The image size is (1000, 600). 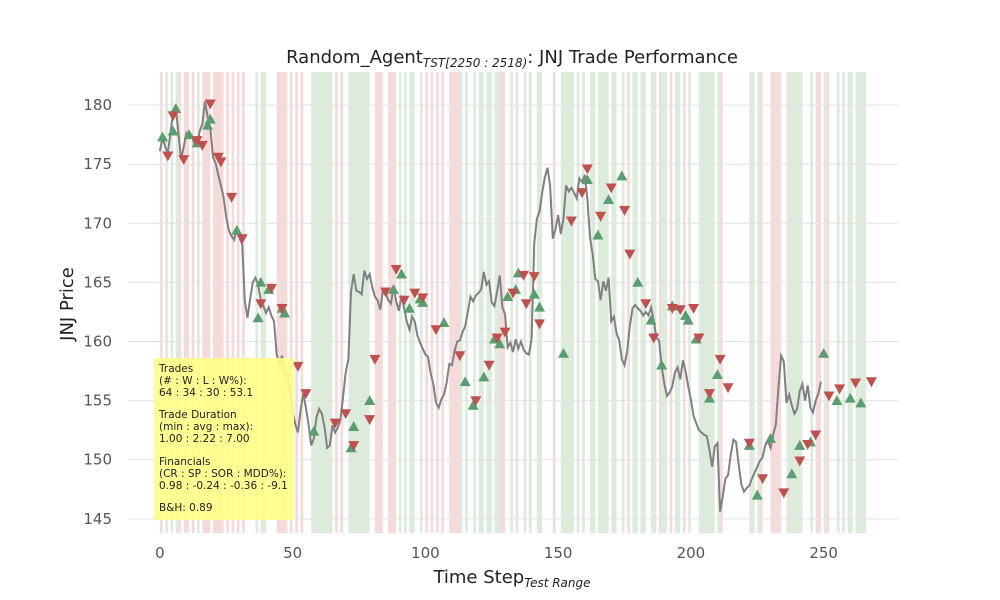 I want to click on y-axis-label: JNJ Price, so click(x=67, y=304).